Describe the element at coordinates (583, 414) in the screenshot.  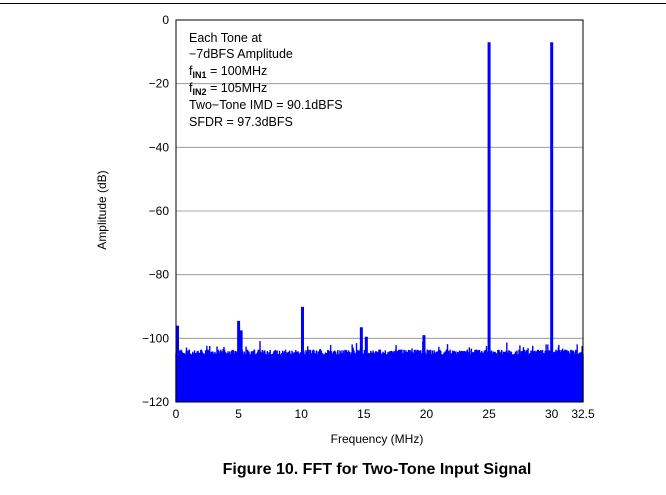
I see `x-tick-label: 32.5` at that location.